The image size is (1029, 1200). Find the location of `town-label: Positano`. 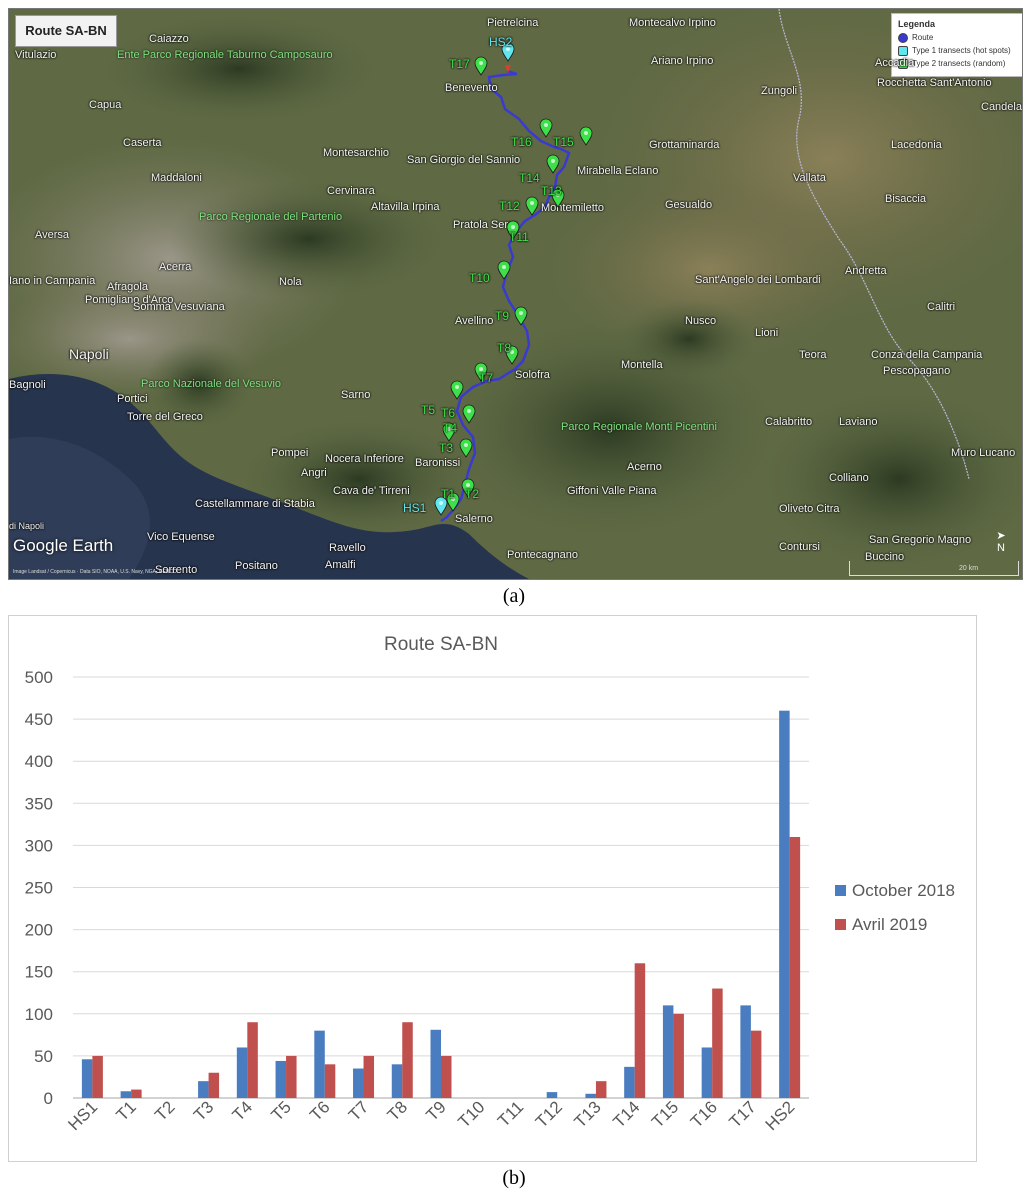

town-label: Positano is located at coordinates (256, 566).